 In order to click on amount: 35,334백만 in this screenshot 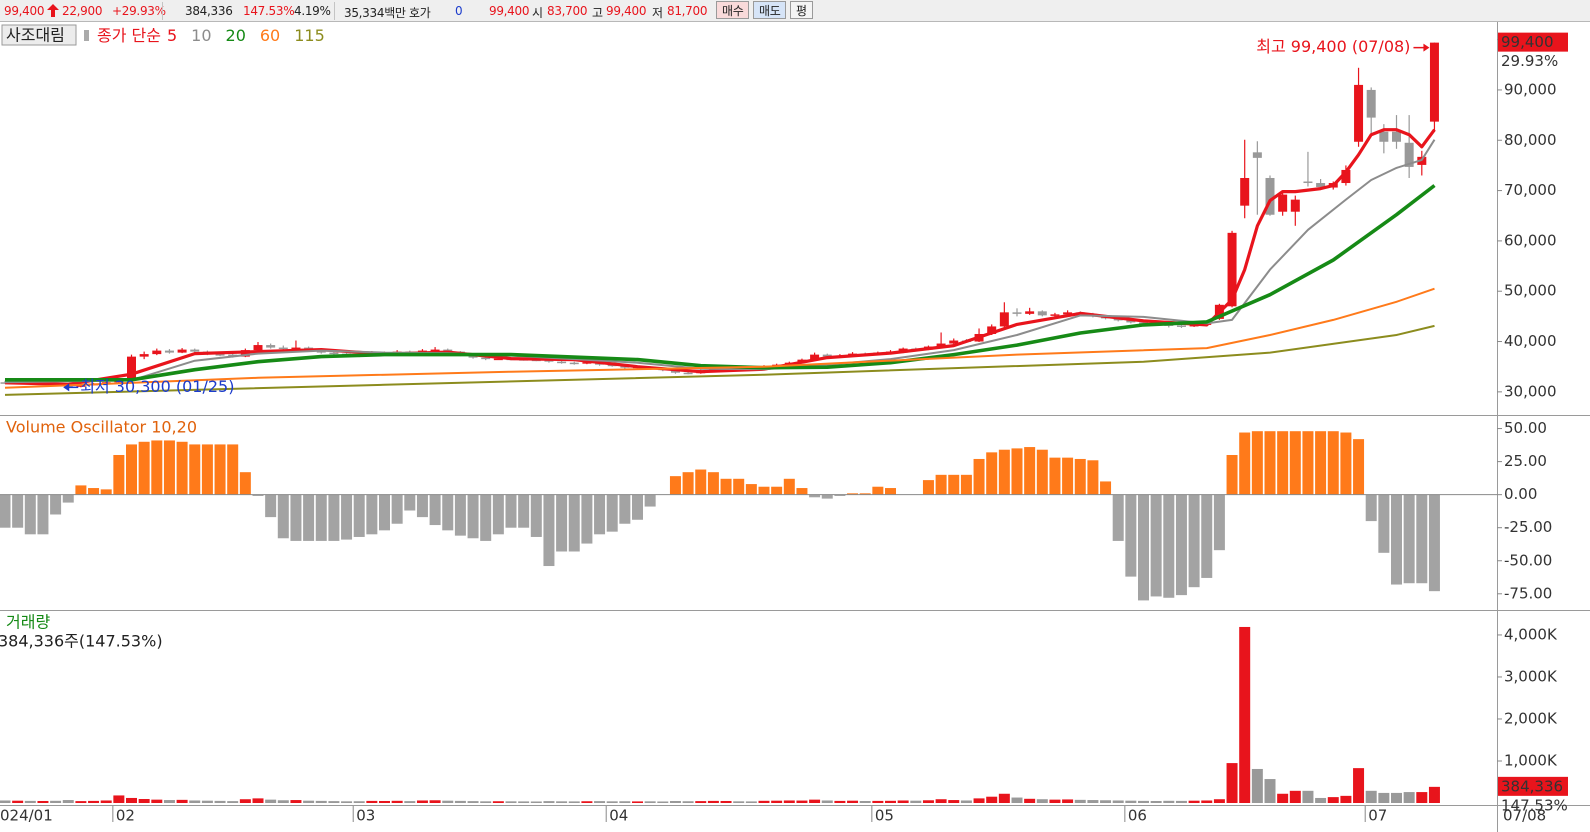, I will do `click(375, 13)`.